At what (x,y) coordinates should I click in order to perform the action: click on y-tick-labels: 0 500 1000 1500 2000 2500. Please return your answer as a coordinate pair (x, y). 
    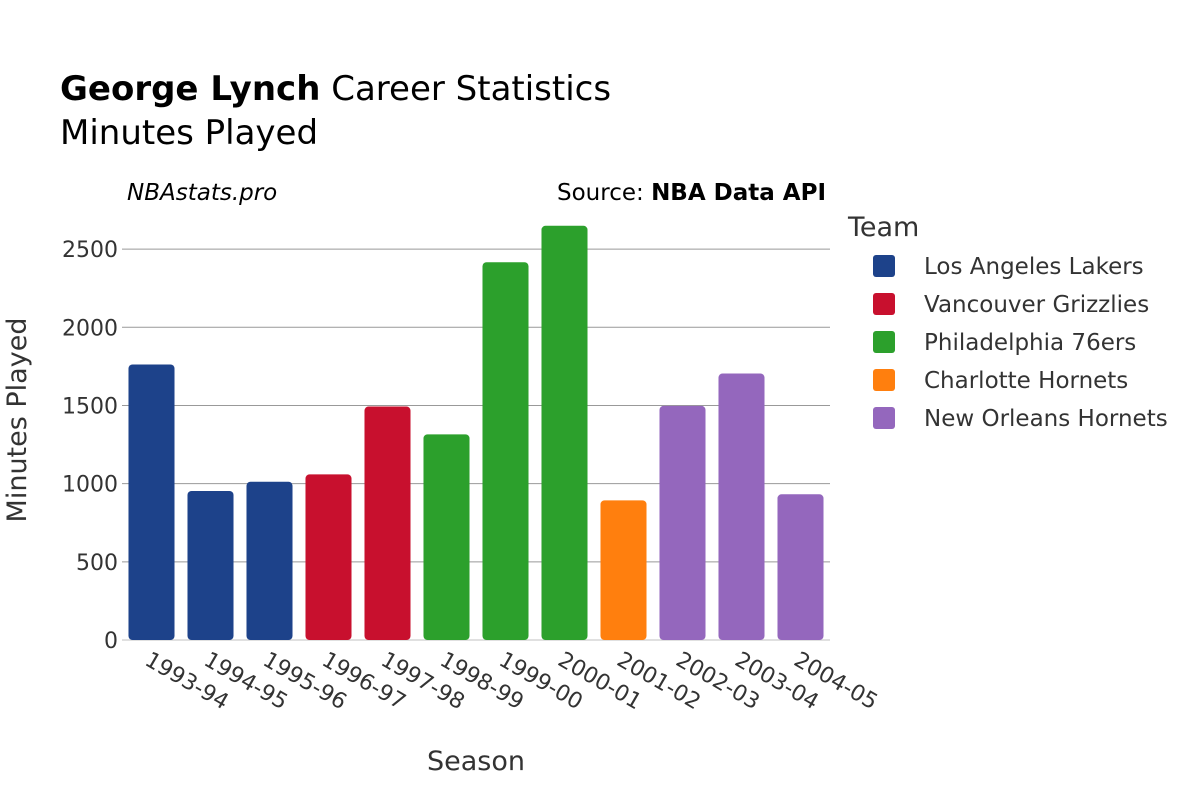
    Looking at the image, I should click on (90, 446).